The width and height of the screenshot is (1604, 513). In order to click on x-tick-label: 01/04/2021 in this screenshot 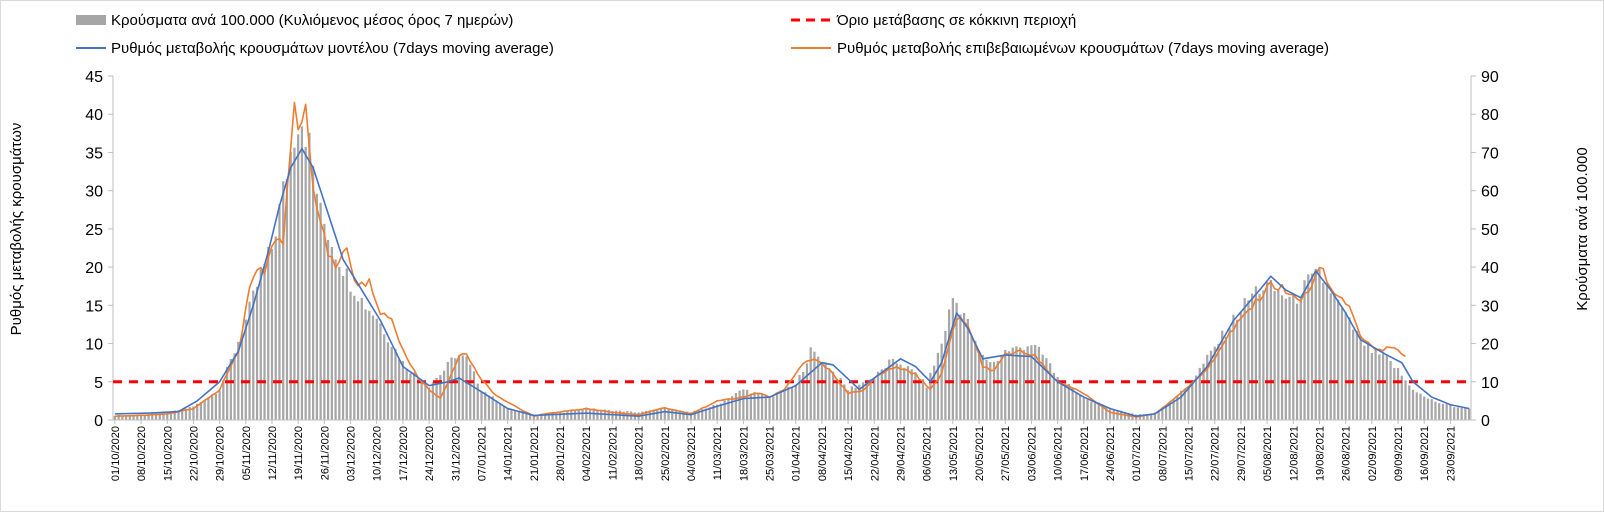, I will do `click(797, 453)`.